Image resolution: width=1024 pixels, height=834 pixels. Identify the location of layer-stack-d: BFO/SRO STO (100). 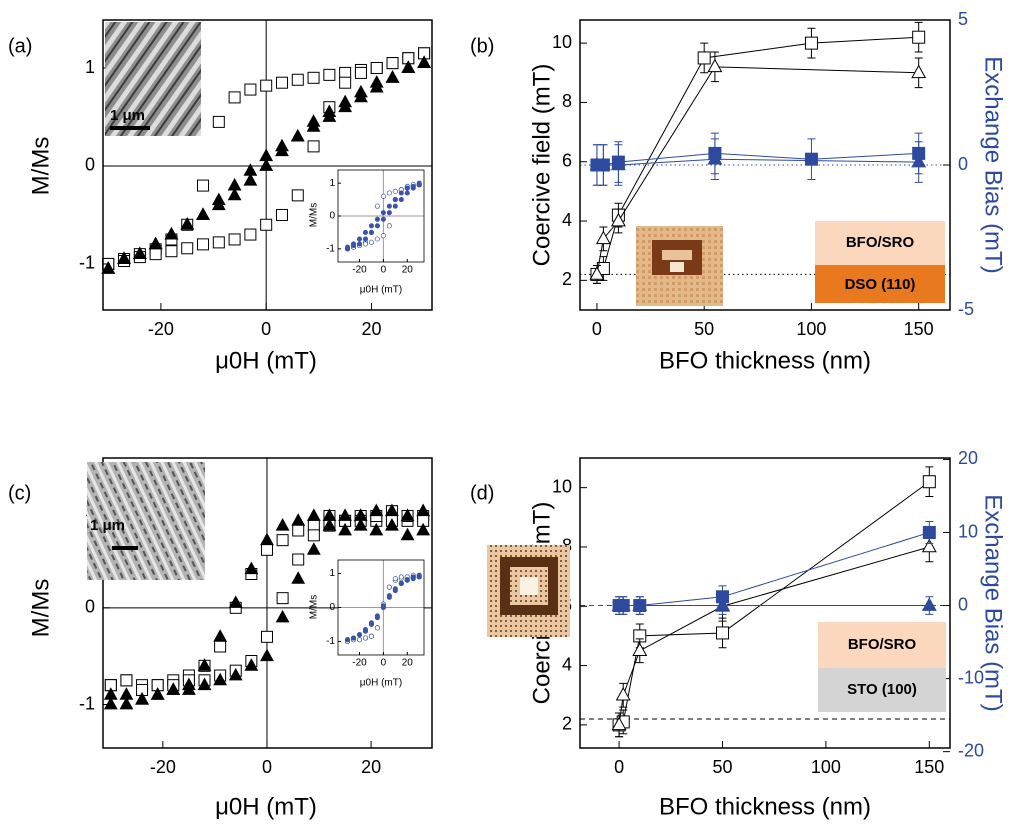
(882, 667).